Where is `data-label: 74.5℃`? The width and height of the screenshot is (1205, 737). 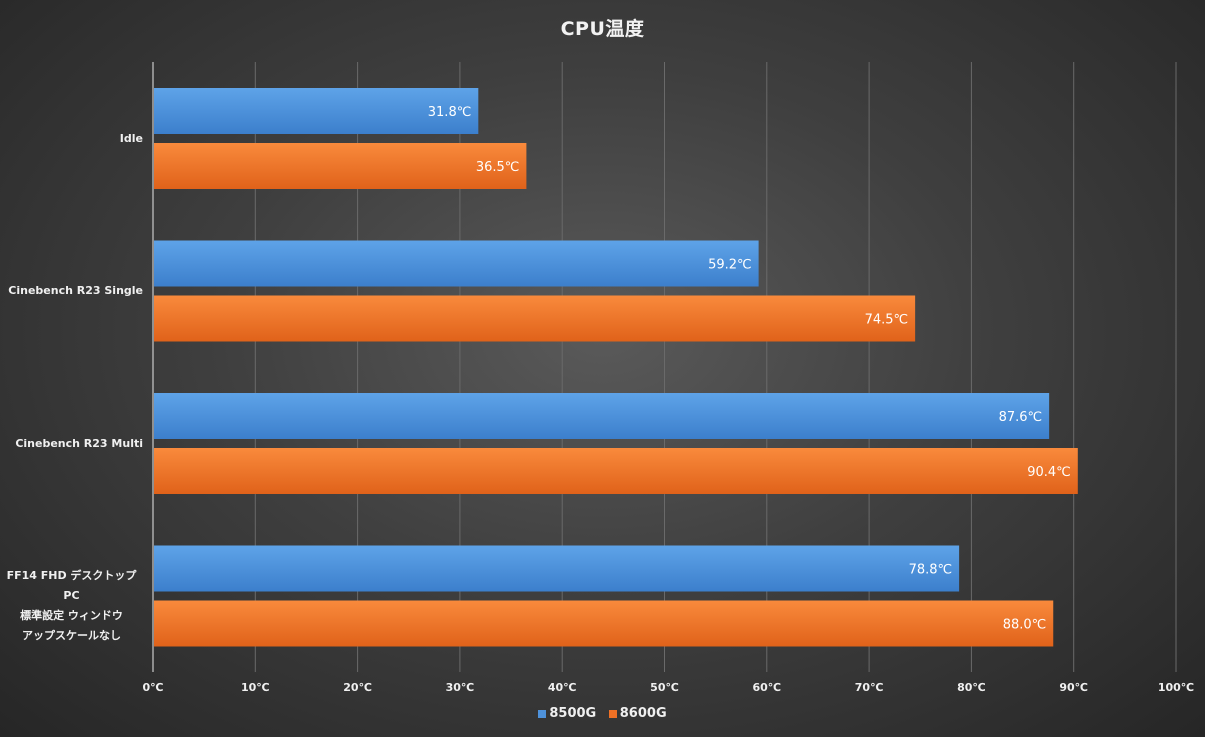
data-label: 74.5℃ is located at coordinates (887, 320).